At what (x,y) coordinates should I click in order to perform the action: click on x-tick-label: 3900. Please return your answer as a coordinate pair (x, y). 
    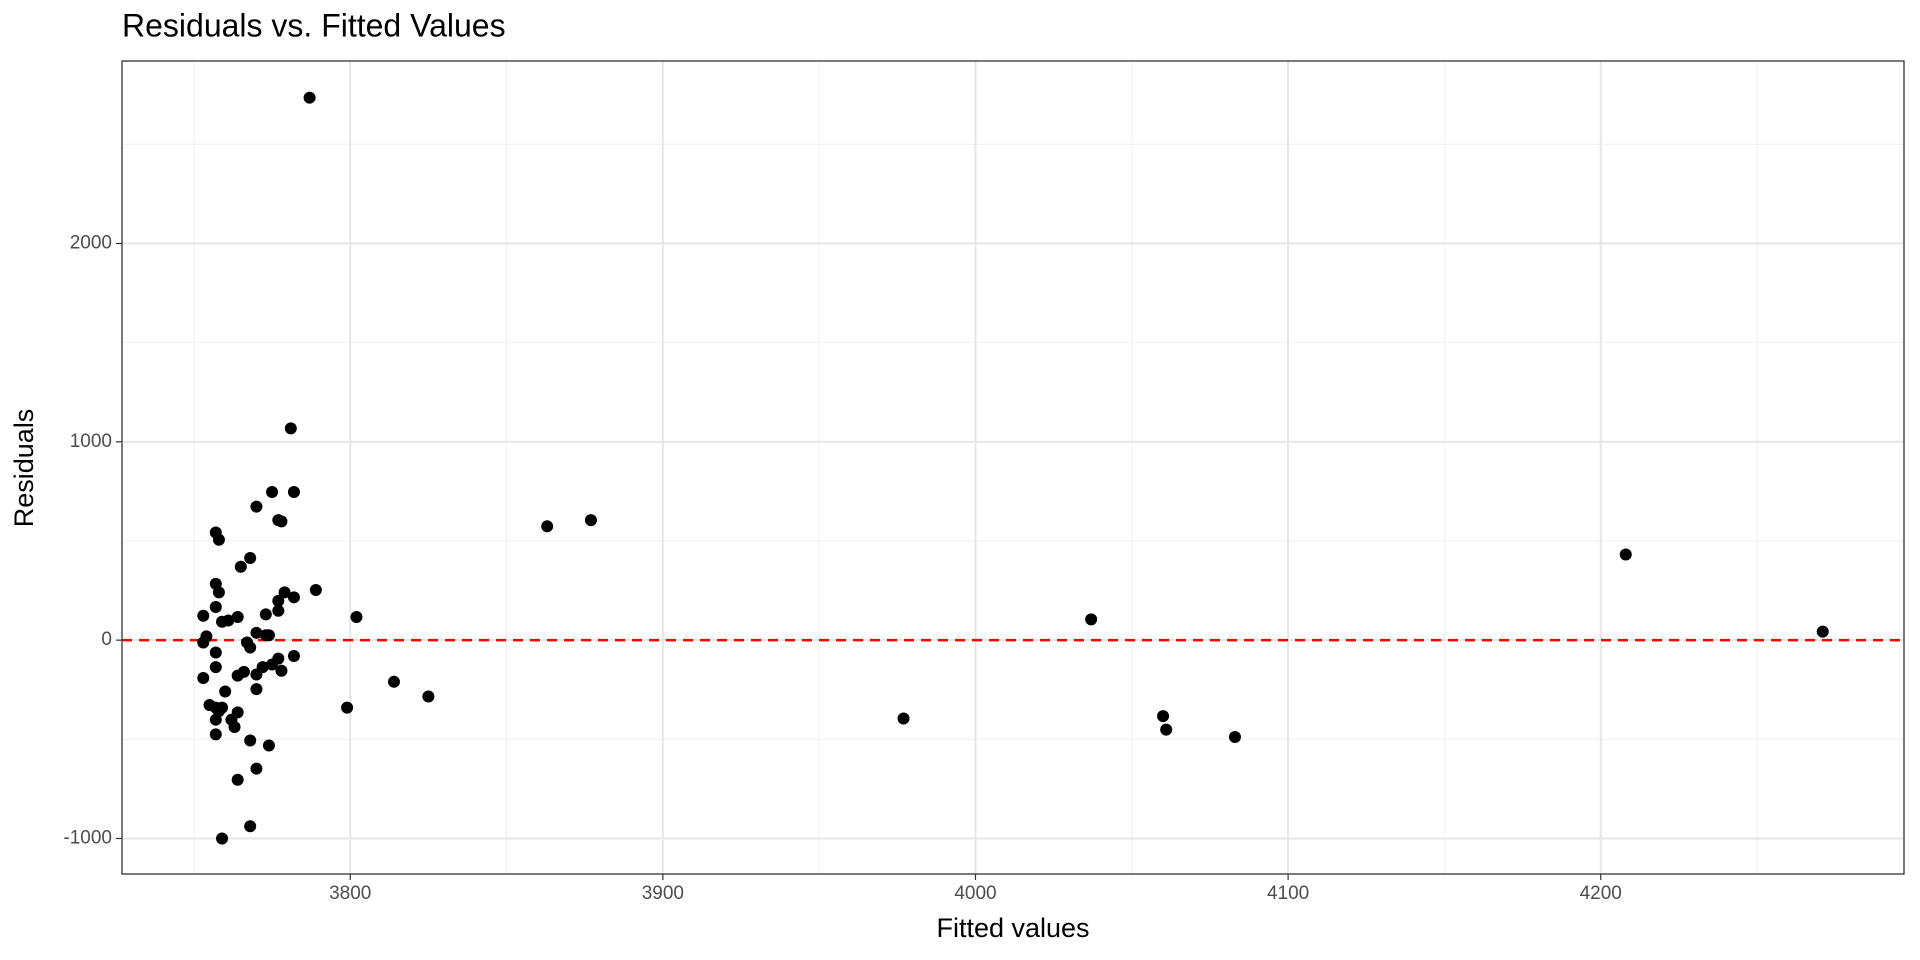
    Looking at the image, I should click on (663, 893).